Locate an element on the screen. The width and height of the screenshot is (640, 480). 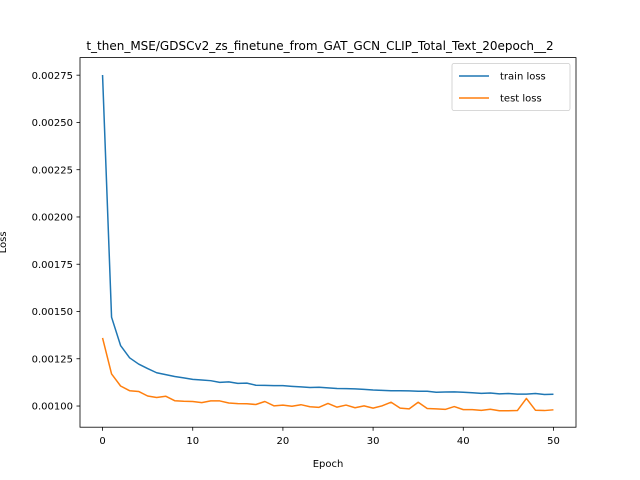
x-tick-label: 30 is located at coordinates (373, 441).